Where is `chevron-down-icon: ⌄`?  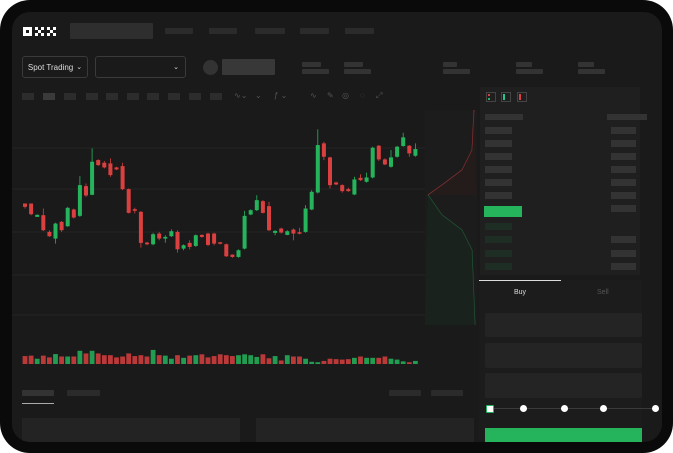
chevron-down-icon: ⌄ is located at coordinates (176, 67).